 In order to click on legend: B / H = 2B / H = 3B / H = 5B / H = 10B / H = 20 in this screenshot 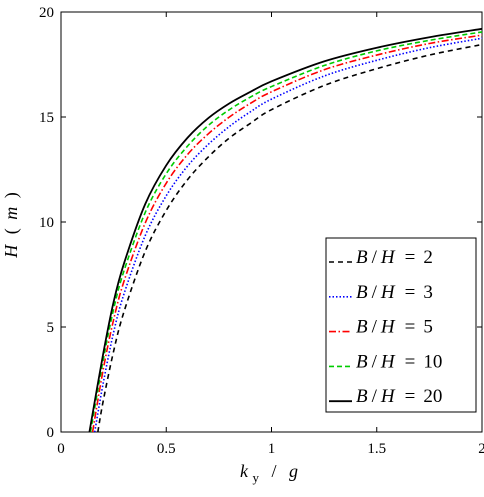, I will do `click(401, 325)`.